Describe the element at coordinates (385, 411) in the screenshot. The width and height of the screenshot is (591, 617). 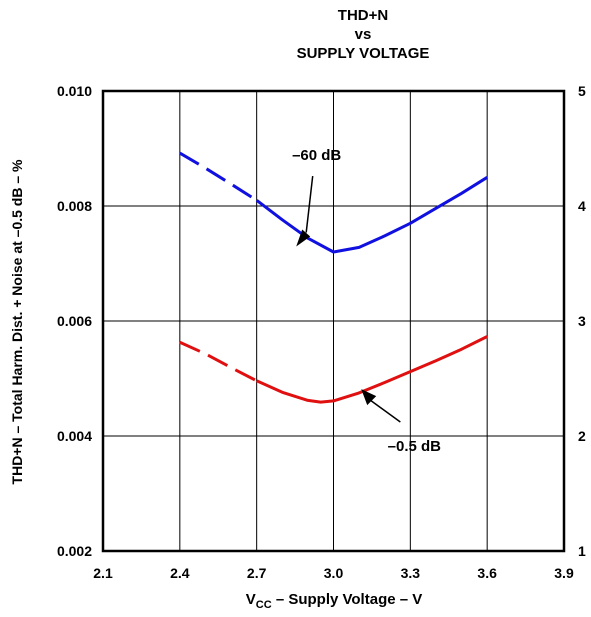
I see `annotation-leader-05db` at that location.